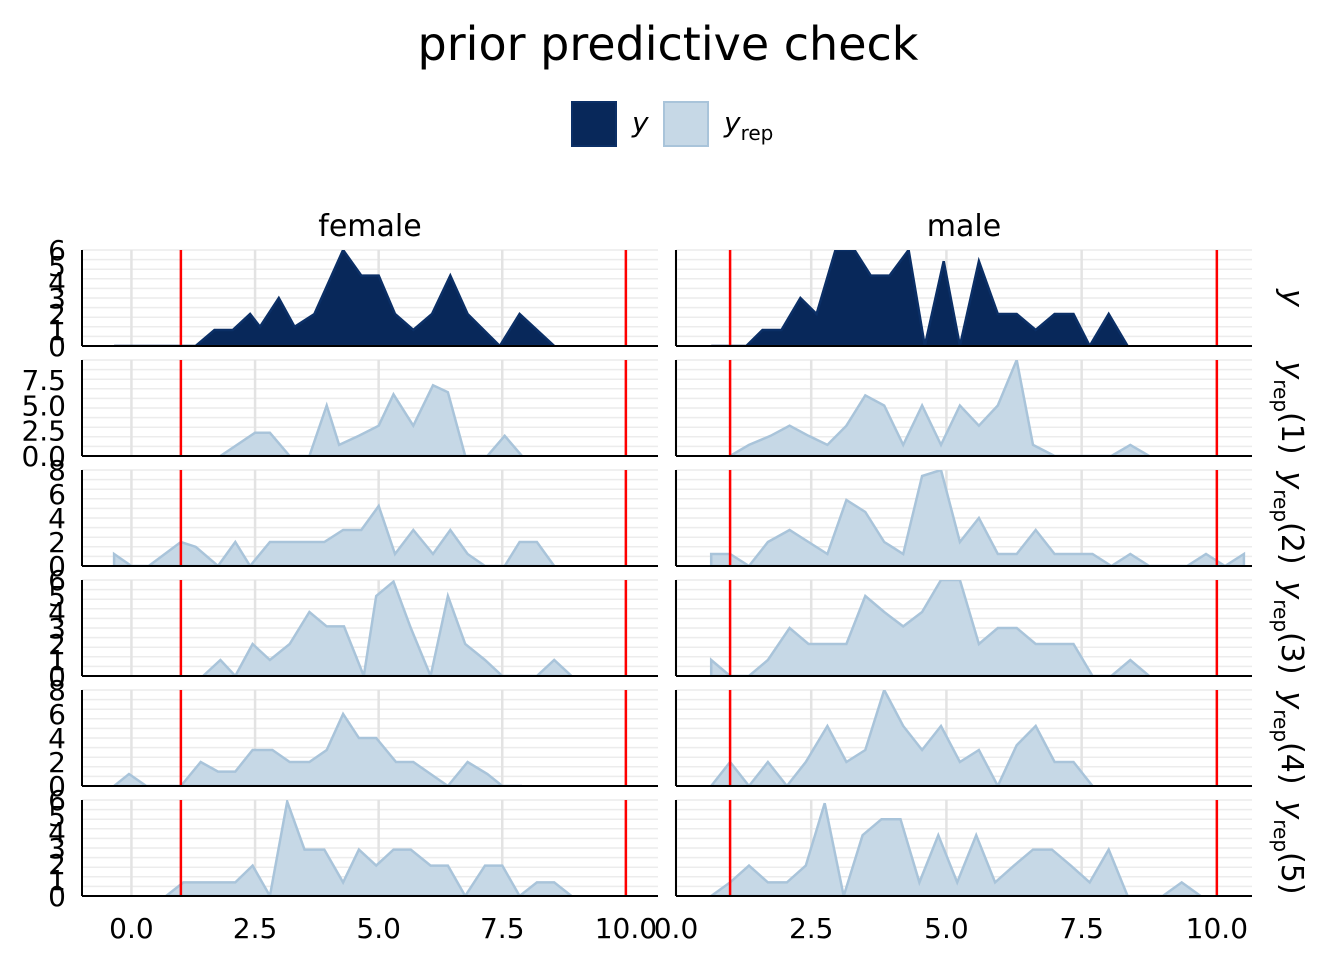  I want to click on column-strip-male: male, so click(964, 226).